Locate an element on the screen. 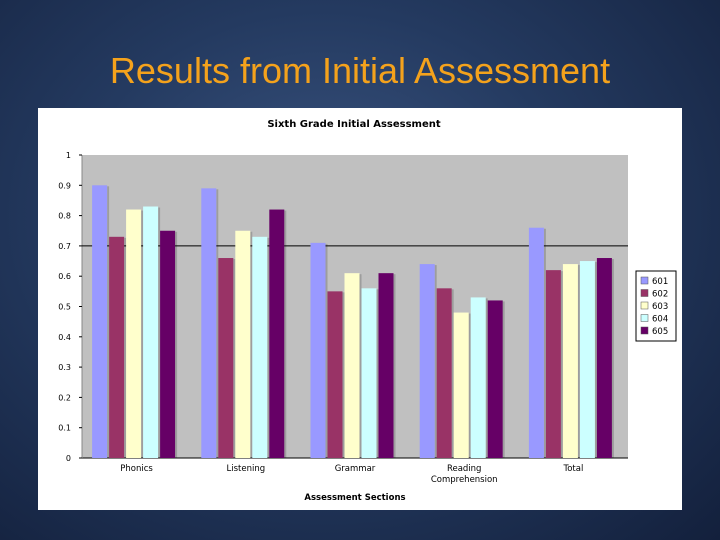 The height and width of the screenshot is (540, 720). legend-label-603: 603 is located at coordinates (660, 307).